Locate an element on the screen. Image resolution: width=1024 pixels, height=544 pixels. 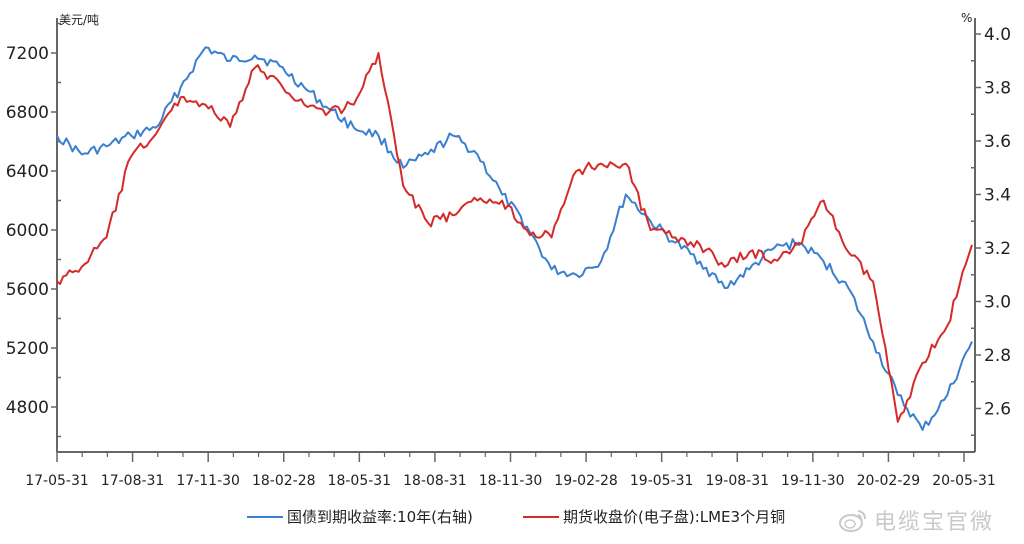
x-tick-label: 17-05-31 is located at coordinates (57, 481).